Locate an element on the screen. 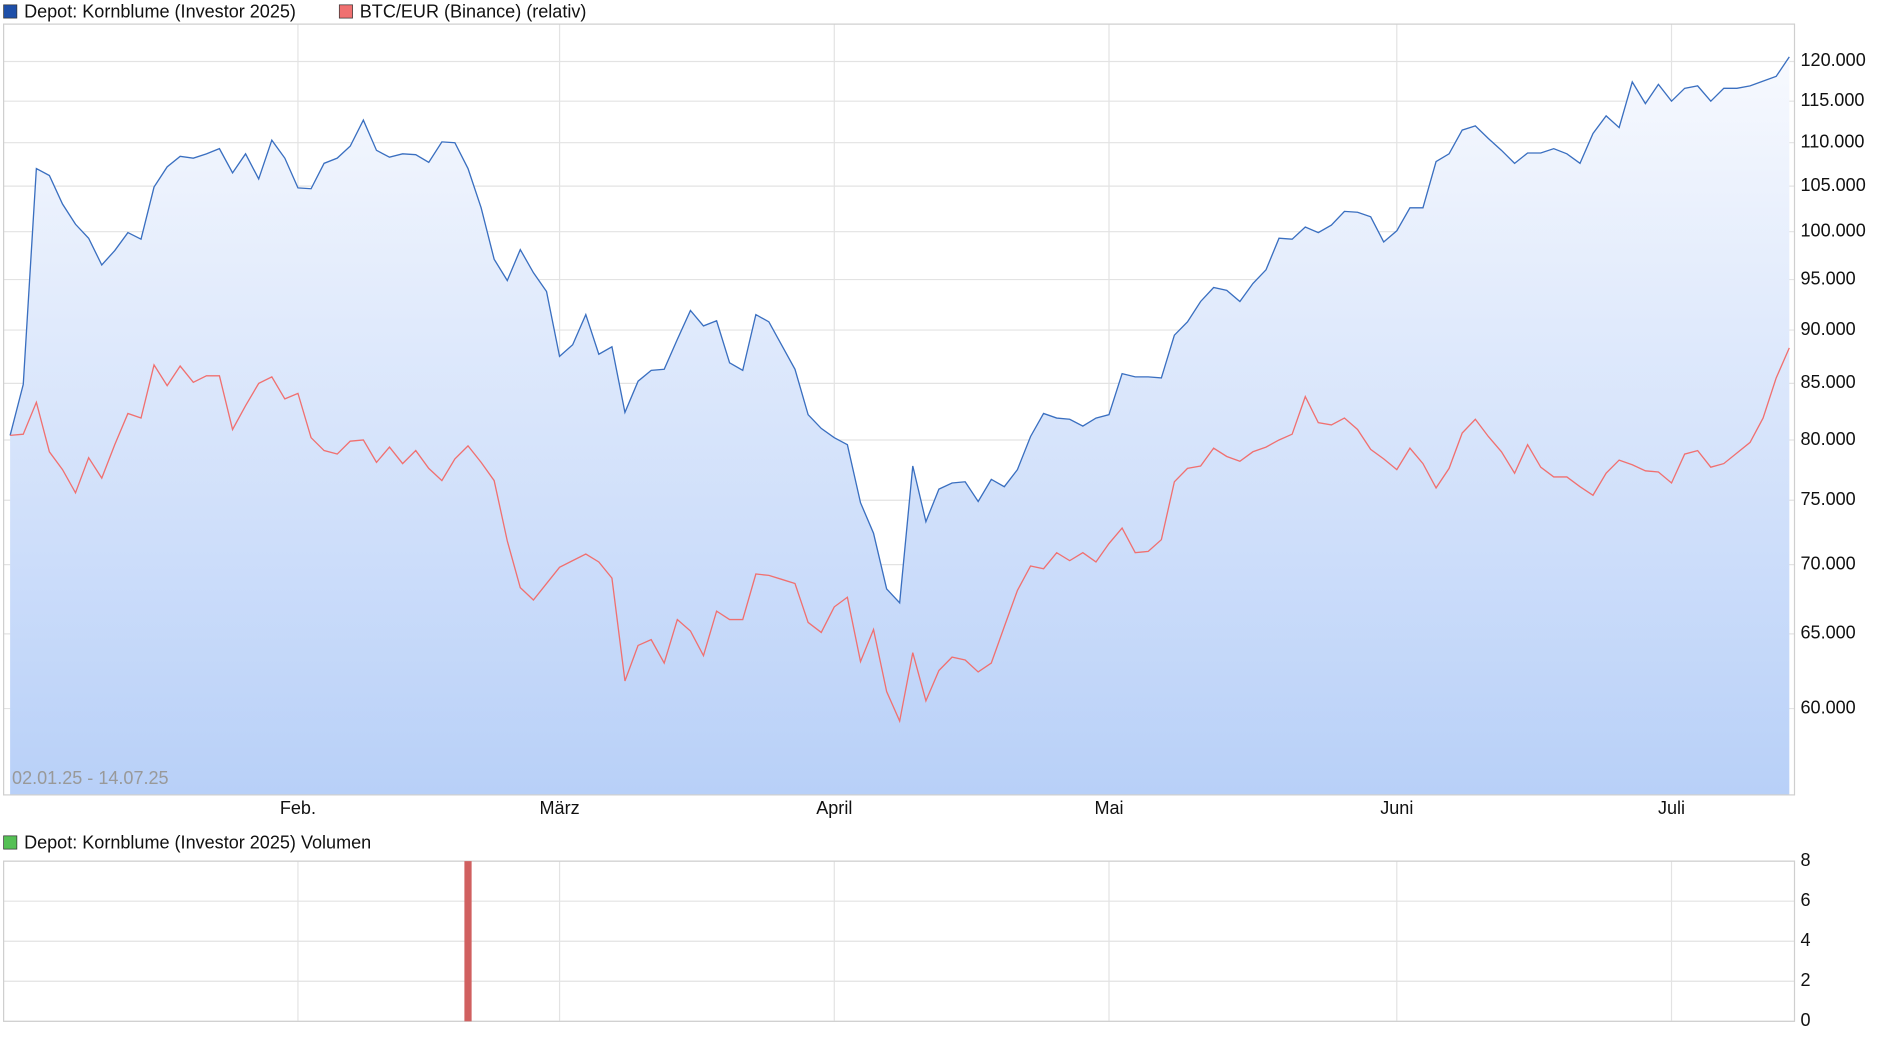  y-tick-label: 8 is located at coordinates (1806, 860).